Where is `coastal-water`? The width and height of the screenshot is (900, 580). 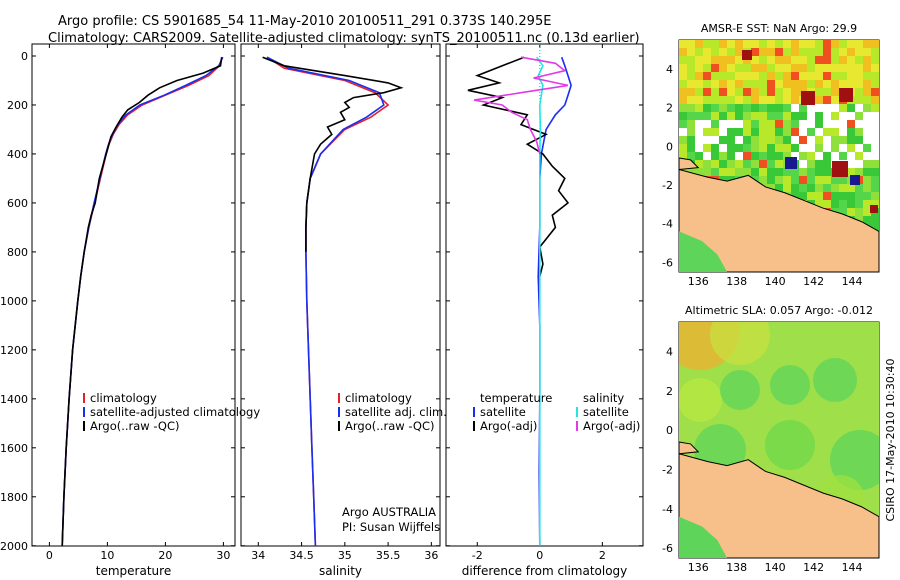 coastal-water is located at coordinates (703, 251).